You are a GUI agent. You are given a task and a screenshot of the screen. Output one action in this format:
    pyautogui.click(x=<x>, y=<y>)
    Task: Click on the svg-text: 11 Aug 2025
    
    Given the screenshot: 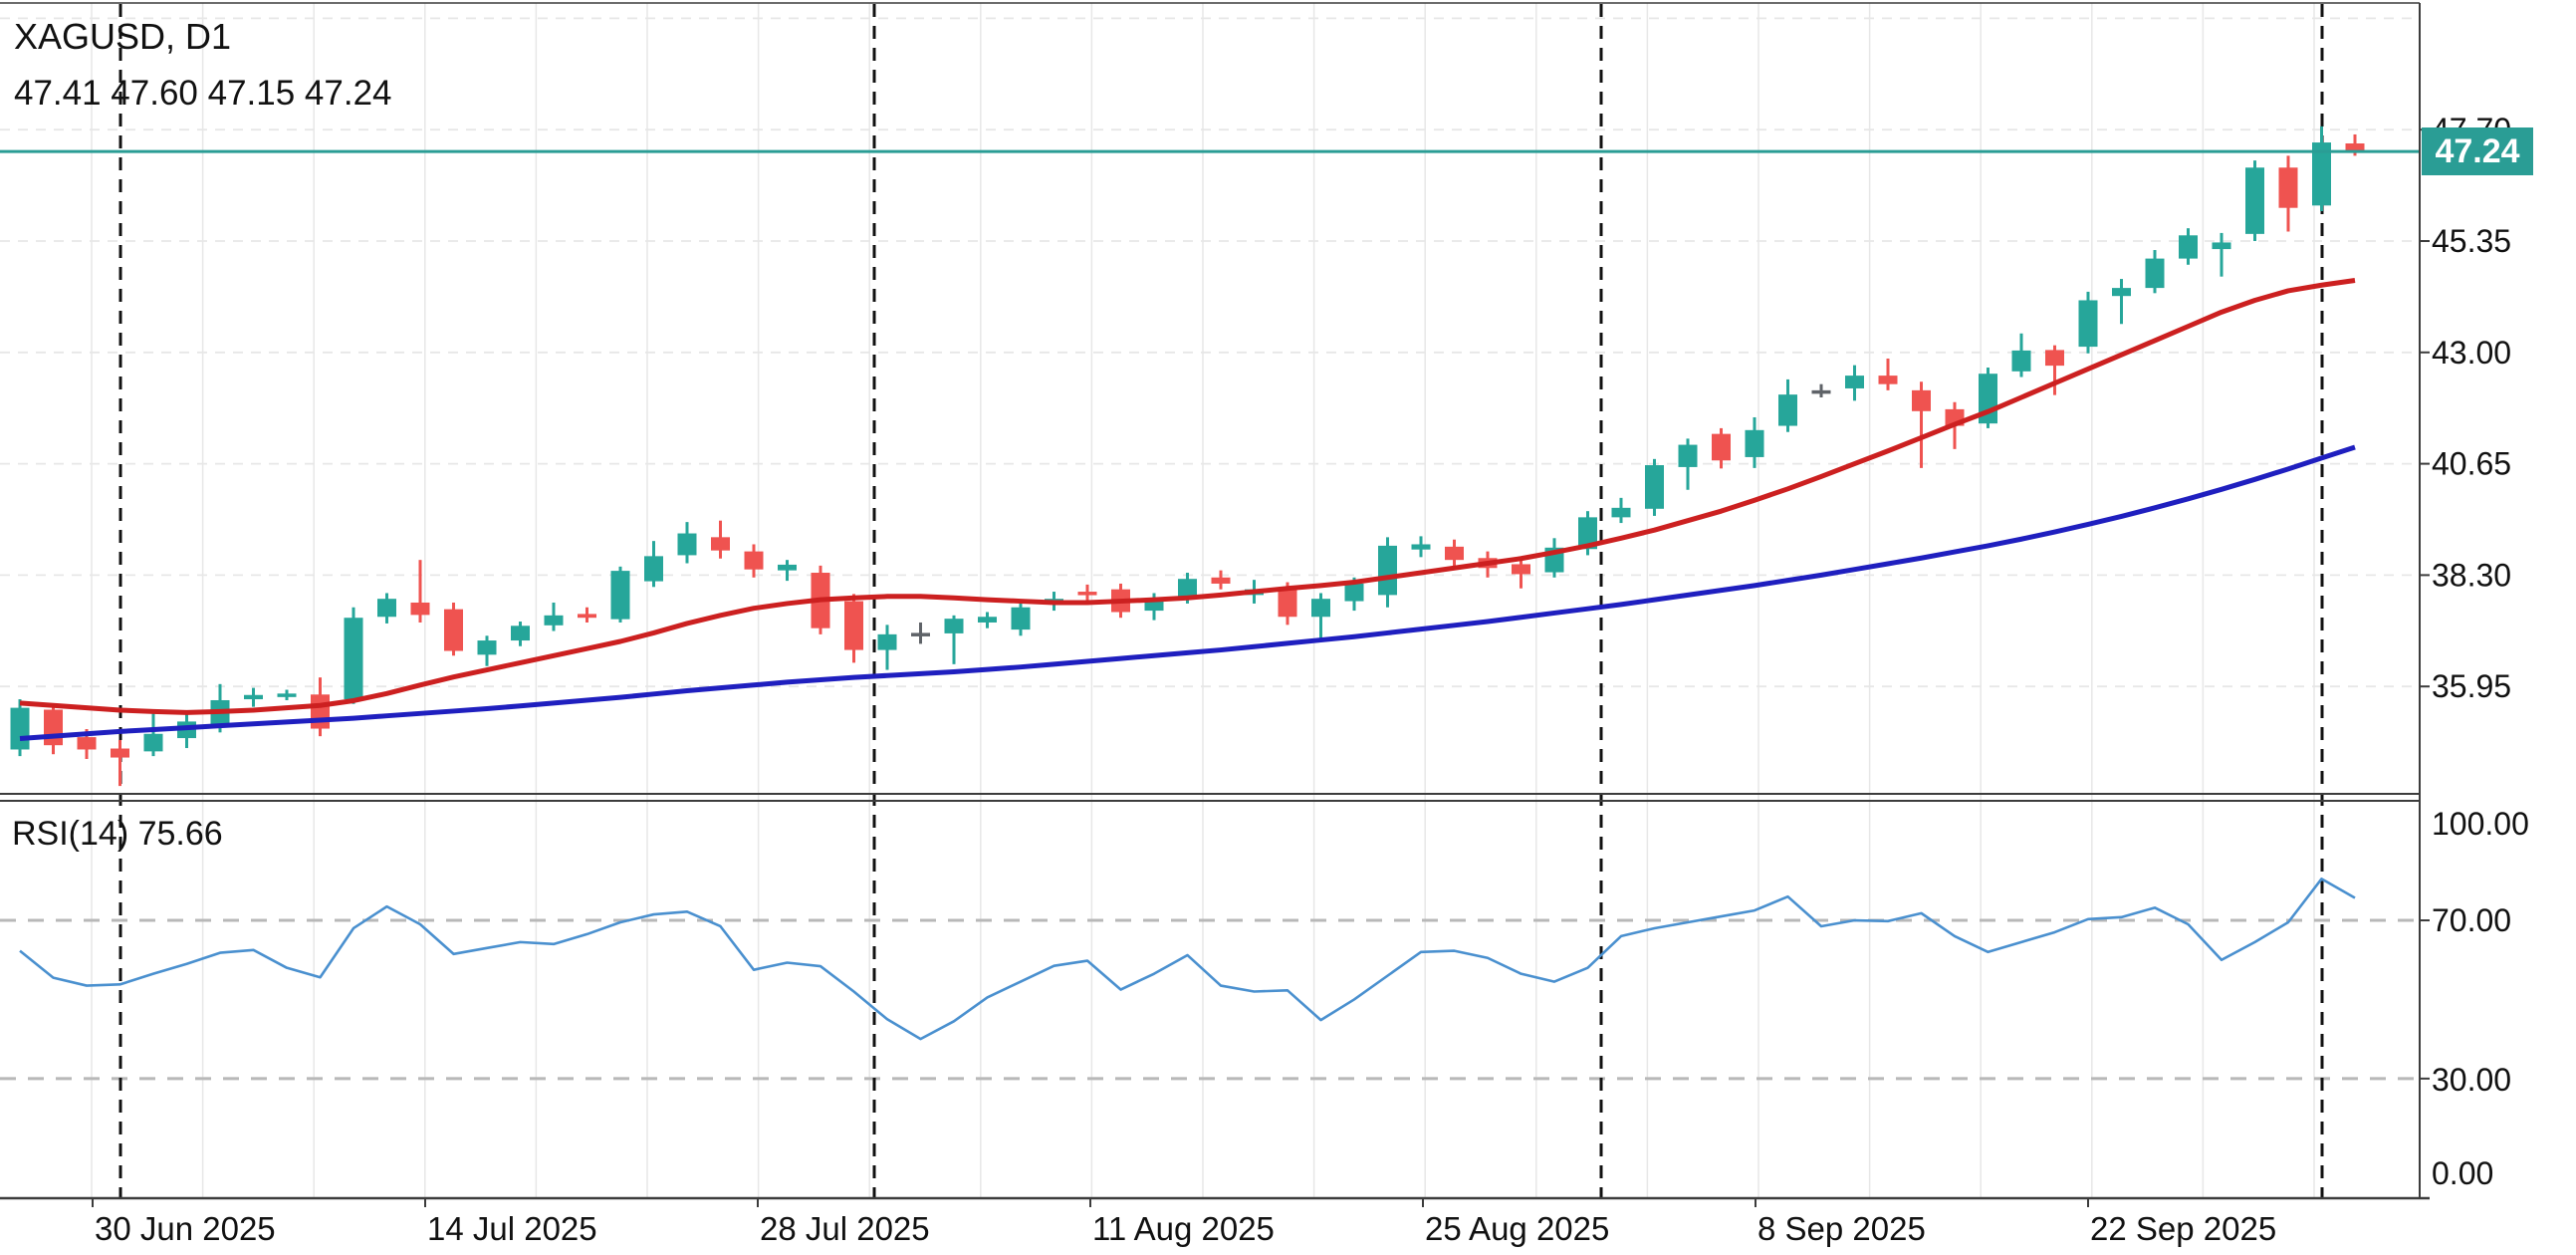 What is the action you would take?
    pyautogui.click(x=1183, y=1228)
    